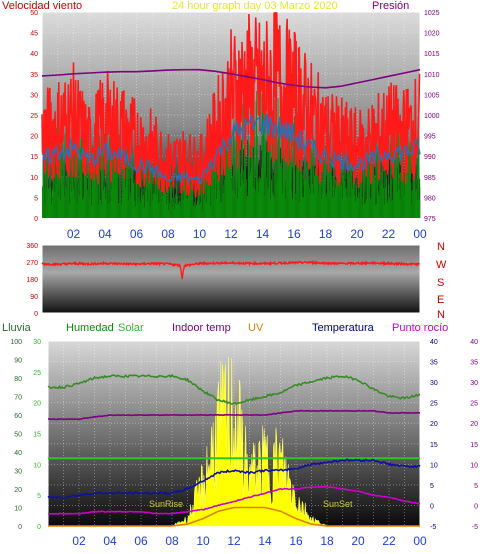 The width and height of the screenshot is (499, 554). Describe the element at coordinates (432, 54) in the screenshot. I see `pressure-axis-tick-label: 1015` at that location.